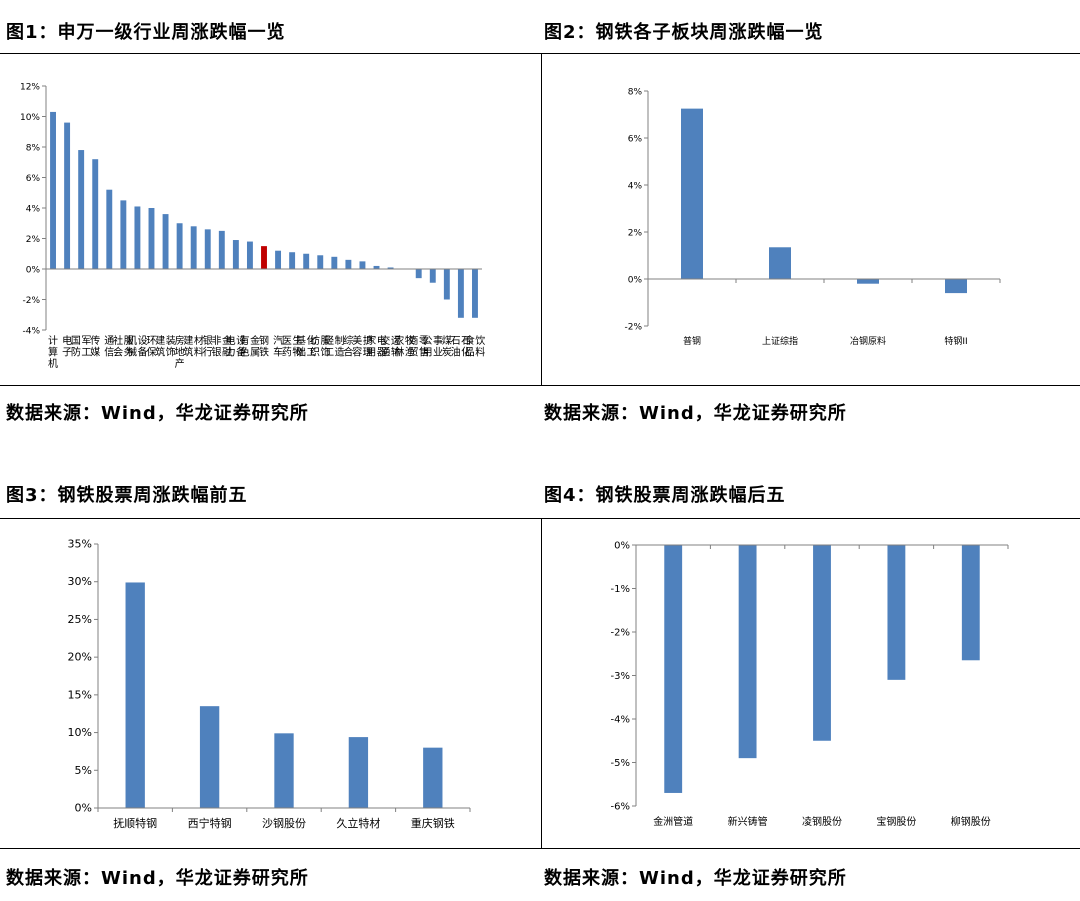 Image resolution: width=1080 pixels, height=901 pixels. I want to click on x-category-label: 沙钢股份, so click(284, 823).